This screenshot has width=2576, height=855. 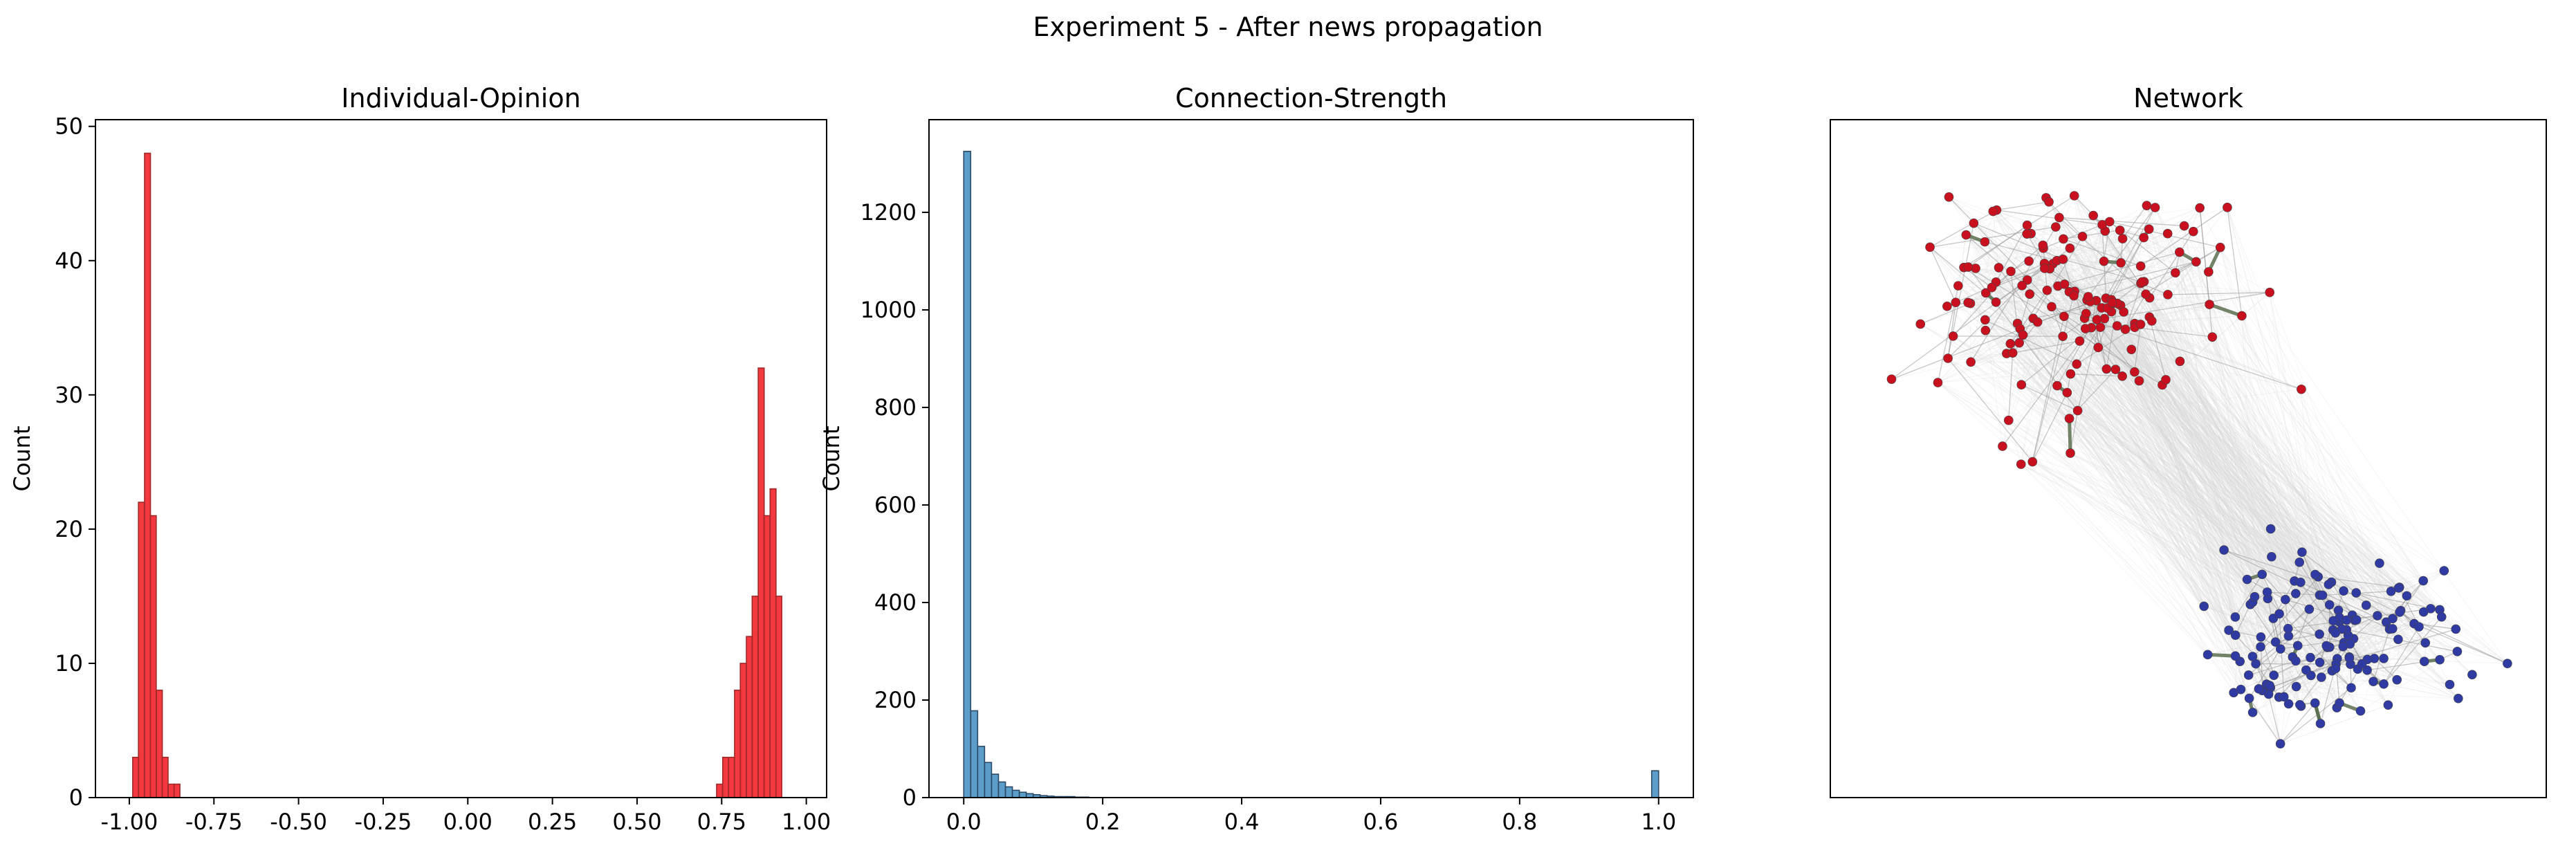 What do you see at coordinates (721, 822) in the screenshot?
I see `x-tick-label: 0.75` at bounding box center [721, 822].